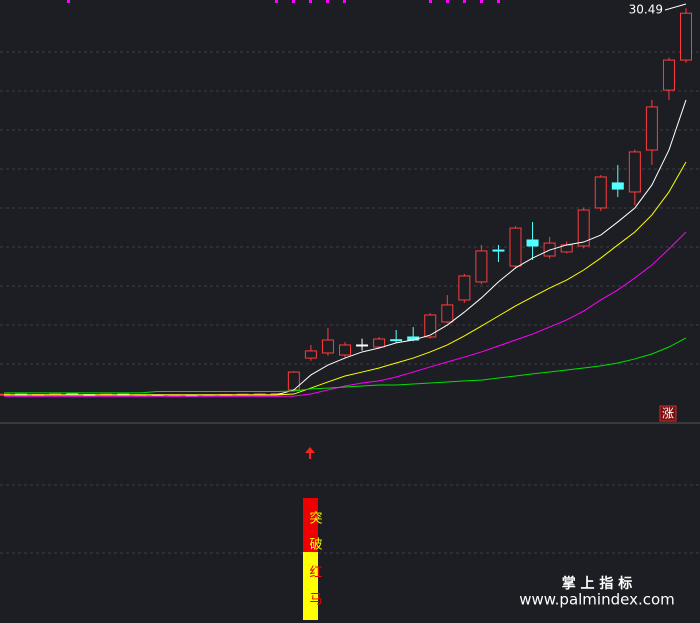 The height and width of the screenshot is (623, 700). Describe the element at coordinates (315, 573) in the screenshot. I see `signal-char: 红` at that location.